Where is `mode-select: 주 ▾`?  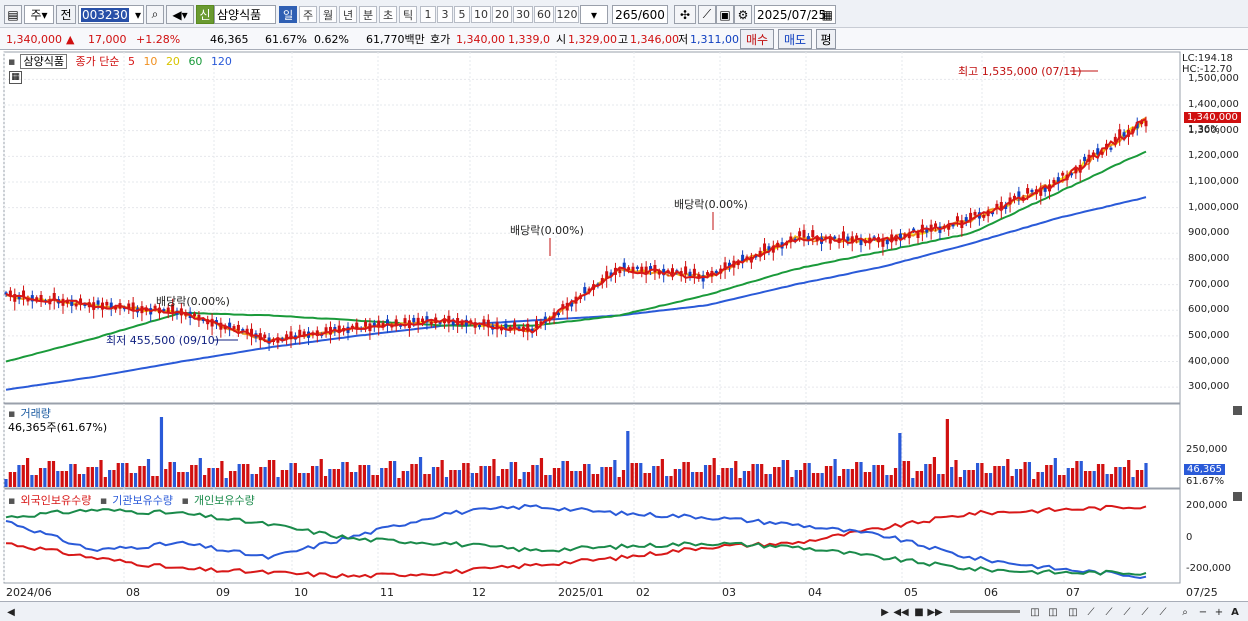 mode-select: 주 ▾ is located at coordinates (39, 14).